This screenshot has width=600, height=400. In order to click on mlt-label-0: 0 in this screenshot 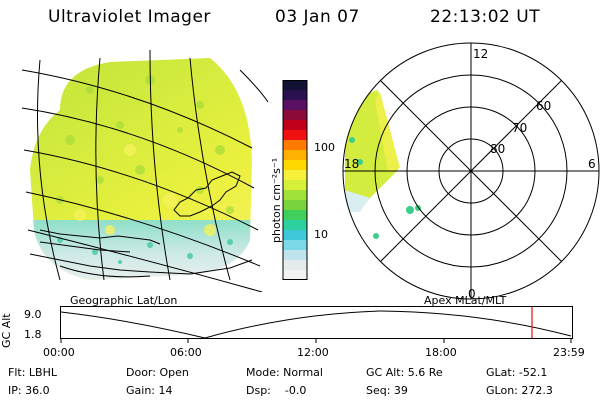, I will do `click(472, 294)`.